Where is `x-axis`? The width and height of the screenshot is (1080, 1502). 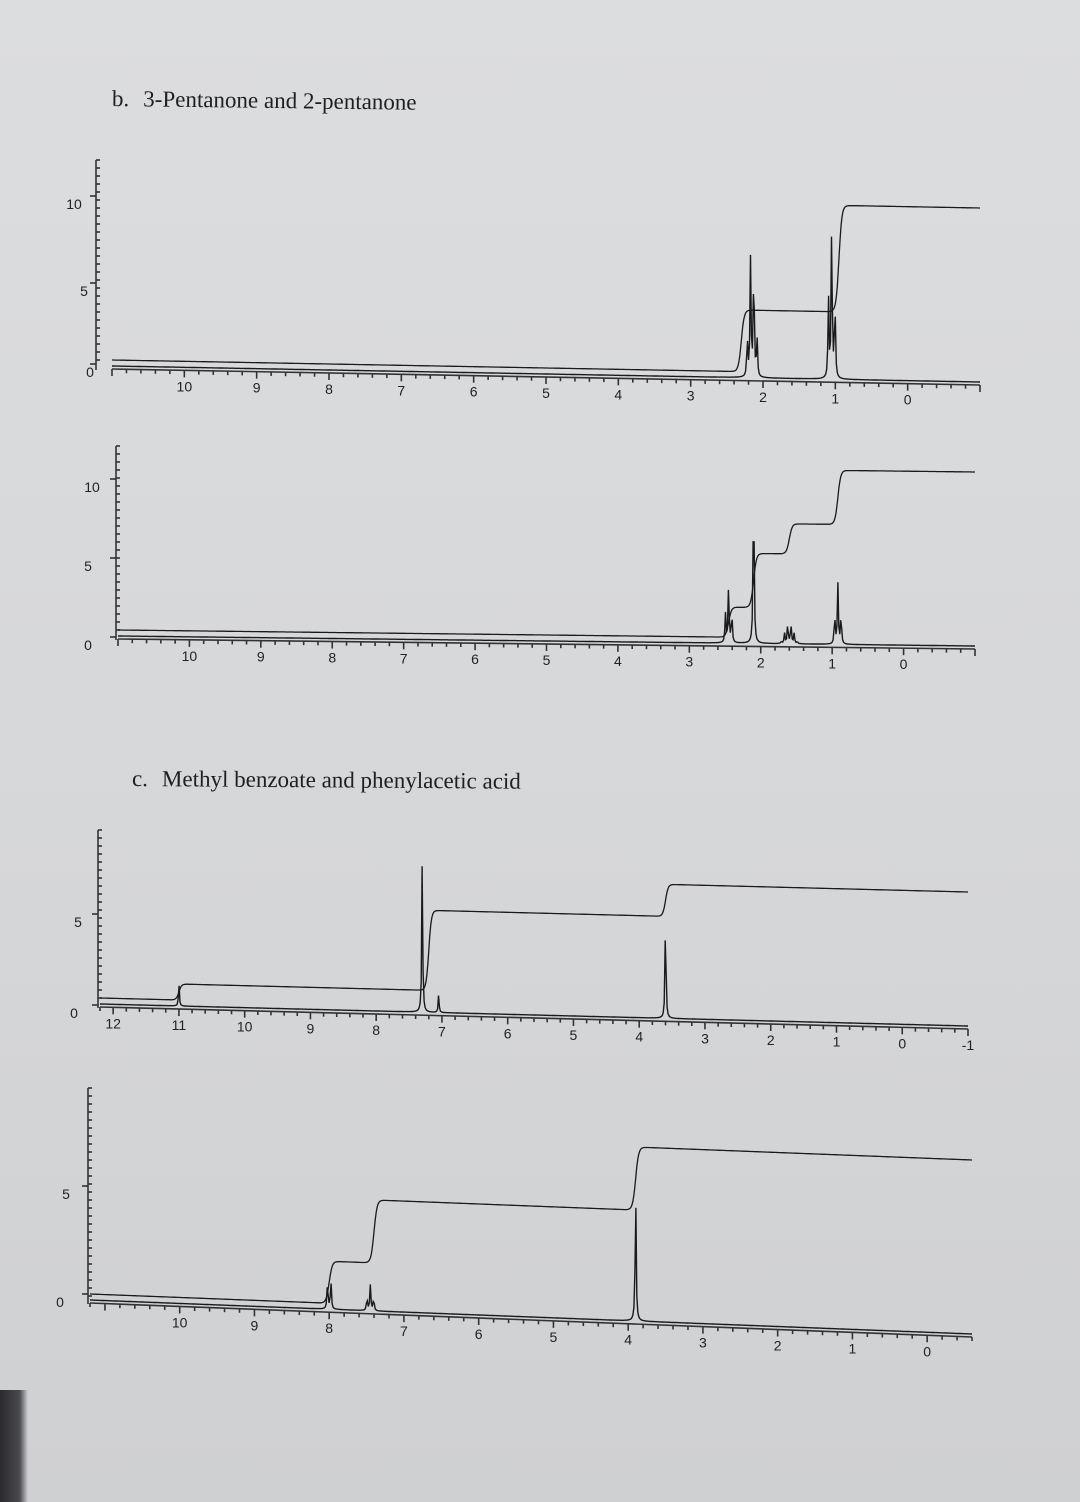 x-axis is located at coordinates (531, 1320).